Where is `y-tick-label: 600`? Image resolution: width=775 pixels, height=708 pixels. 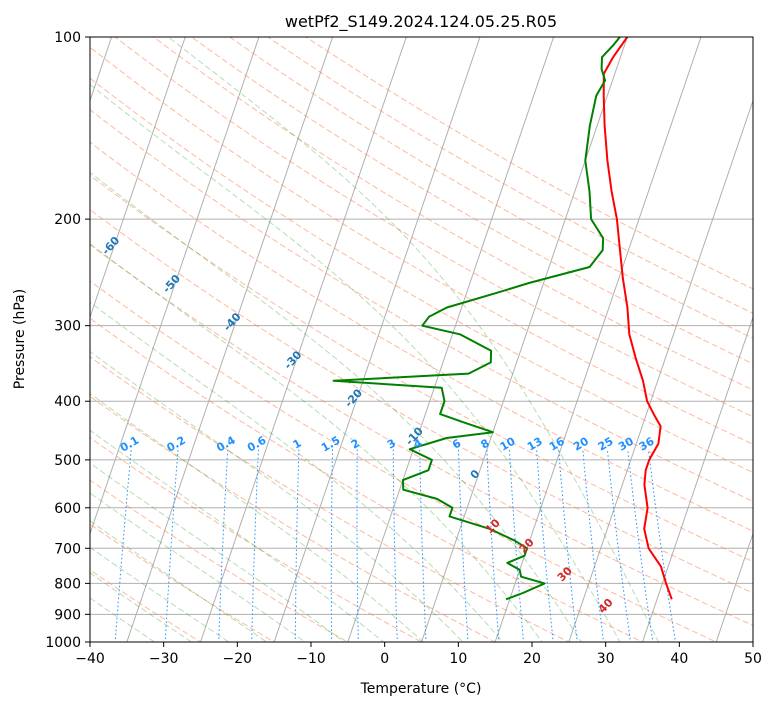 y-tick-label: 600 is located at coordinates (67, 509).